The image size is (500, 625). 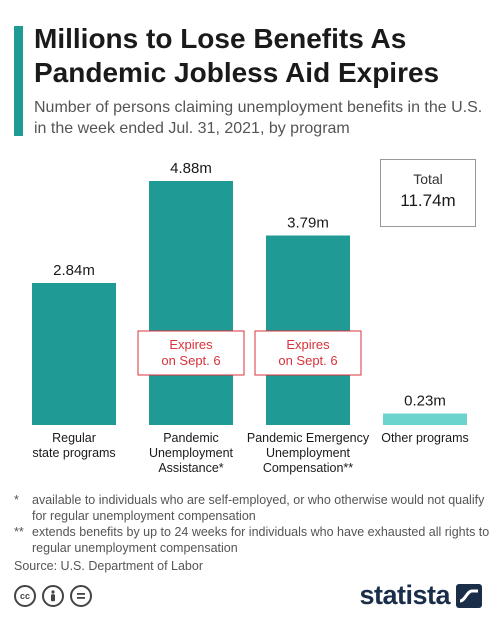 I want to click on total-box: Total 11.74m, so click(x=428, y=193).